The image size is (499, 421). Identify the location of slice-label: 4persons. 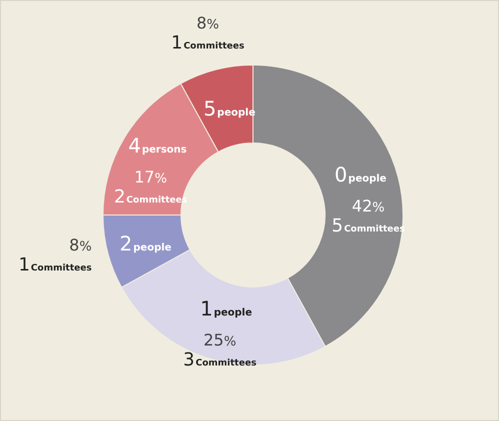
(157, 145).